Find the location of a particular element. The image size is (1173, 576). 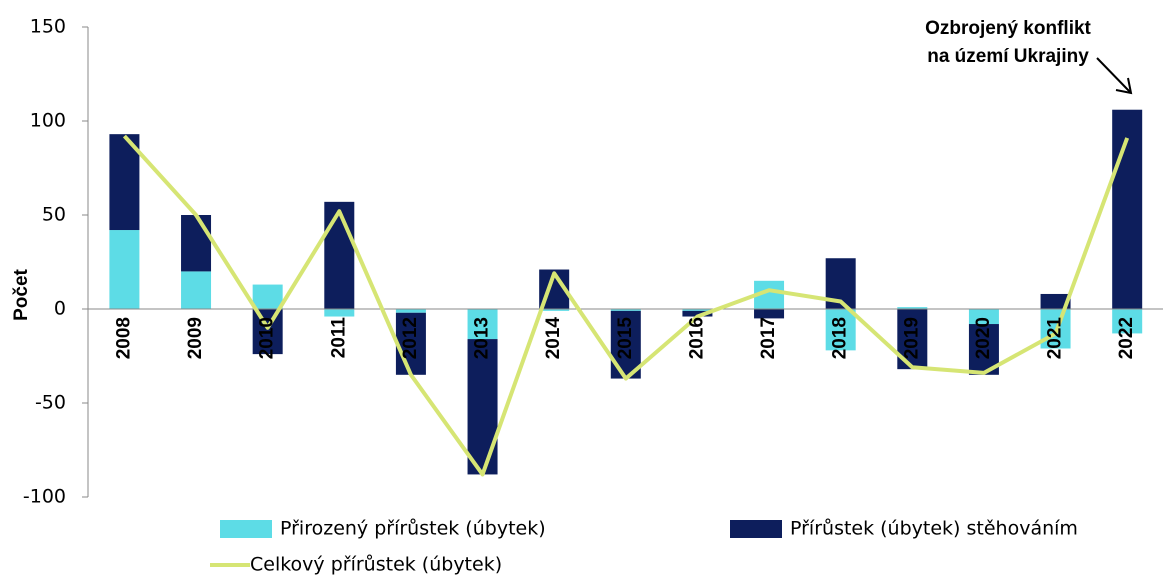

x-tick-label: 2018 is located at coordinates (840, 338).